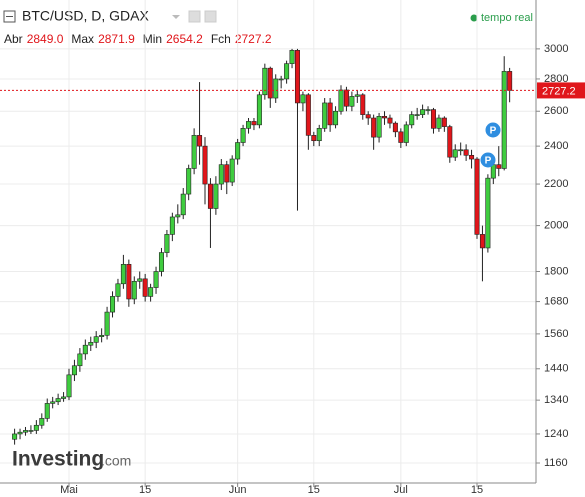  What do you see at coordinates (556, 271) in the screenshot?
I see `y-tick-label: 1800` at bounding box center [556, 271].